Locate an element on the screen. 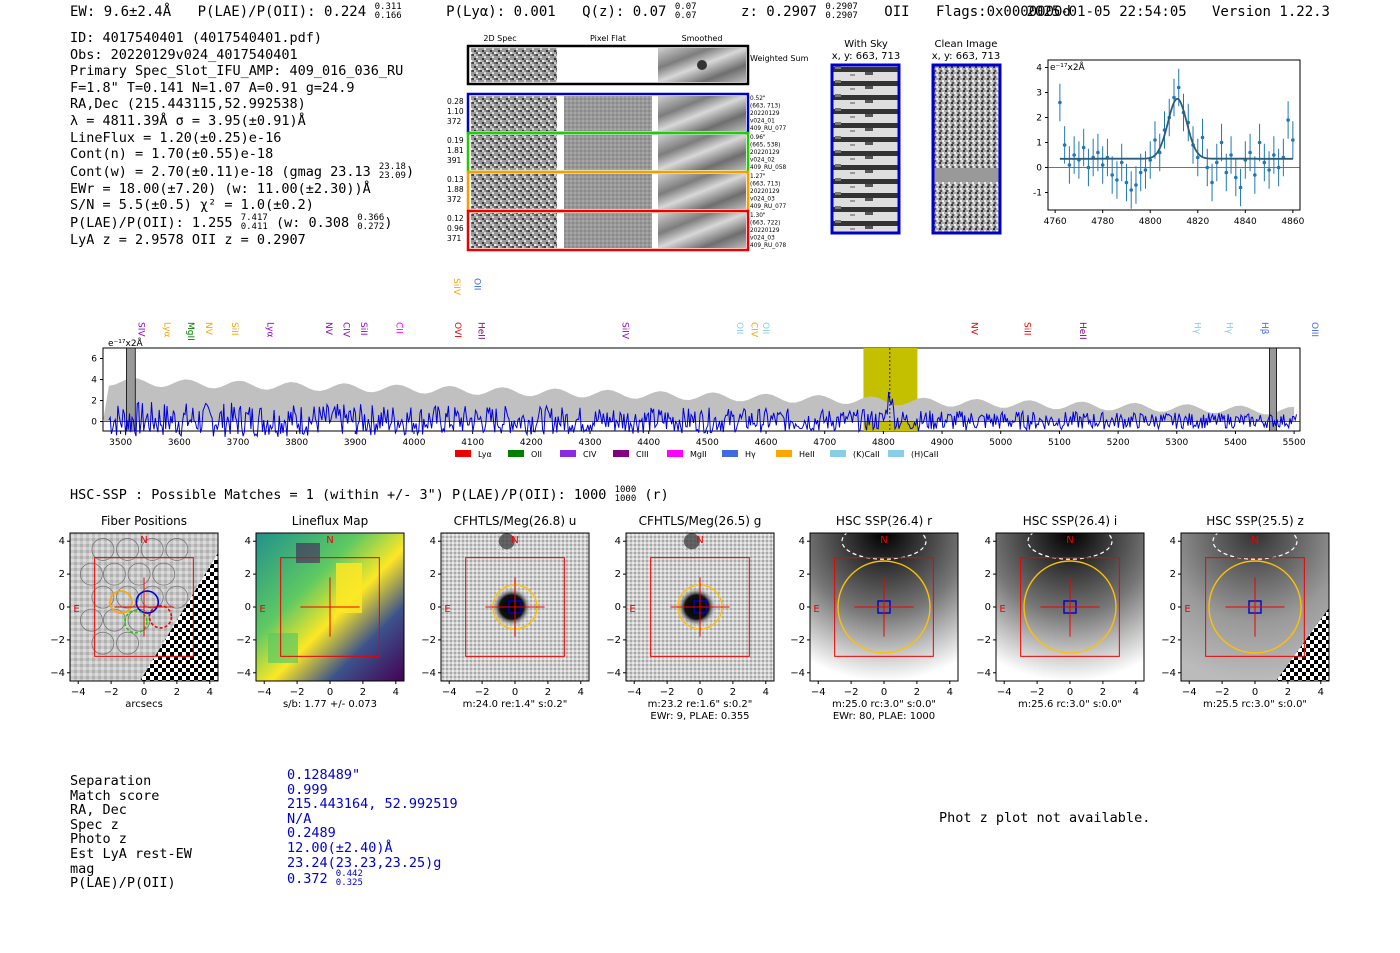  header-ew: EW: 9.6±2.4Å is located at coordinates (121, 12).